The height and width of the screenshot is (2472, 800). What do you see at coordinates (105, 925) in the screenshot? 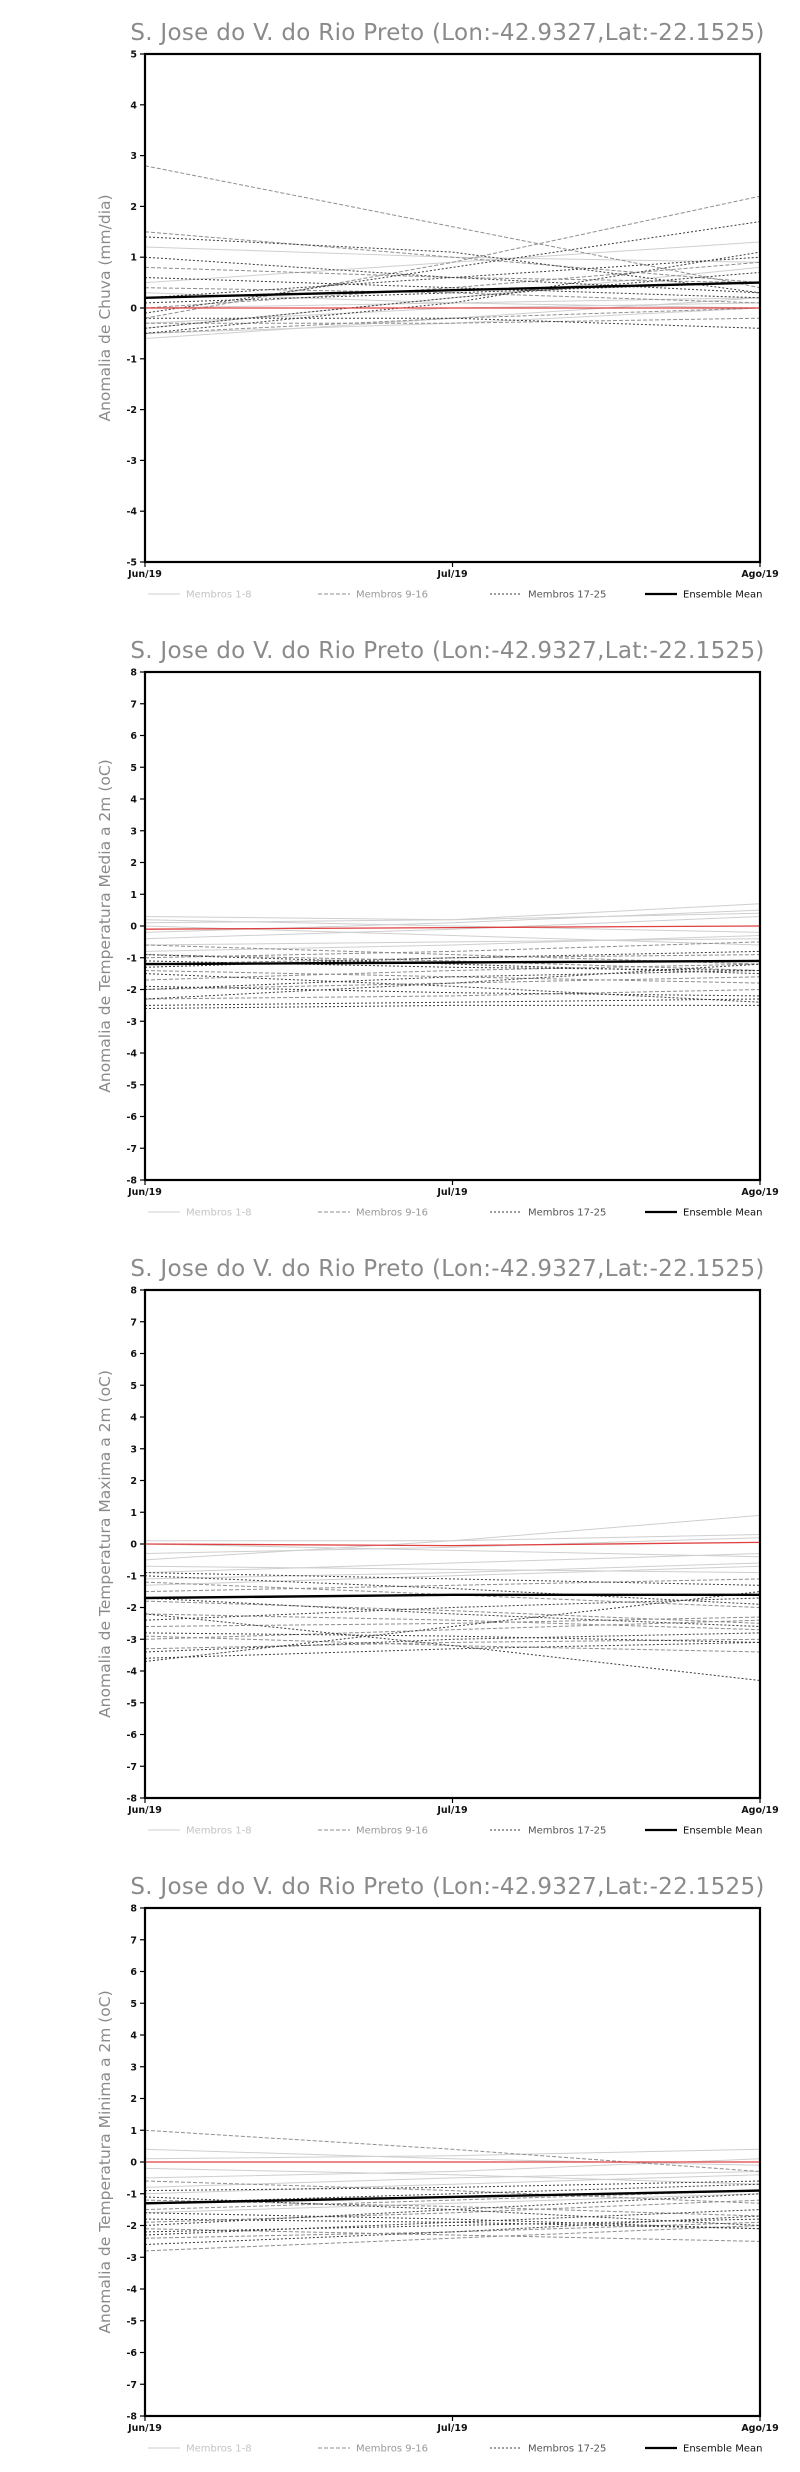
I see `y-axis-label: Anomalia de Temperatura Media a 2m (oC)` at bounding box center [105, 925].